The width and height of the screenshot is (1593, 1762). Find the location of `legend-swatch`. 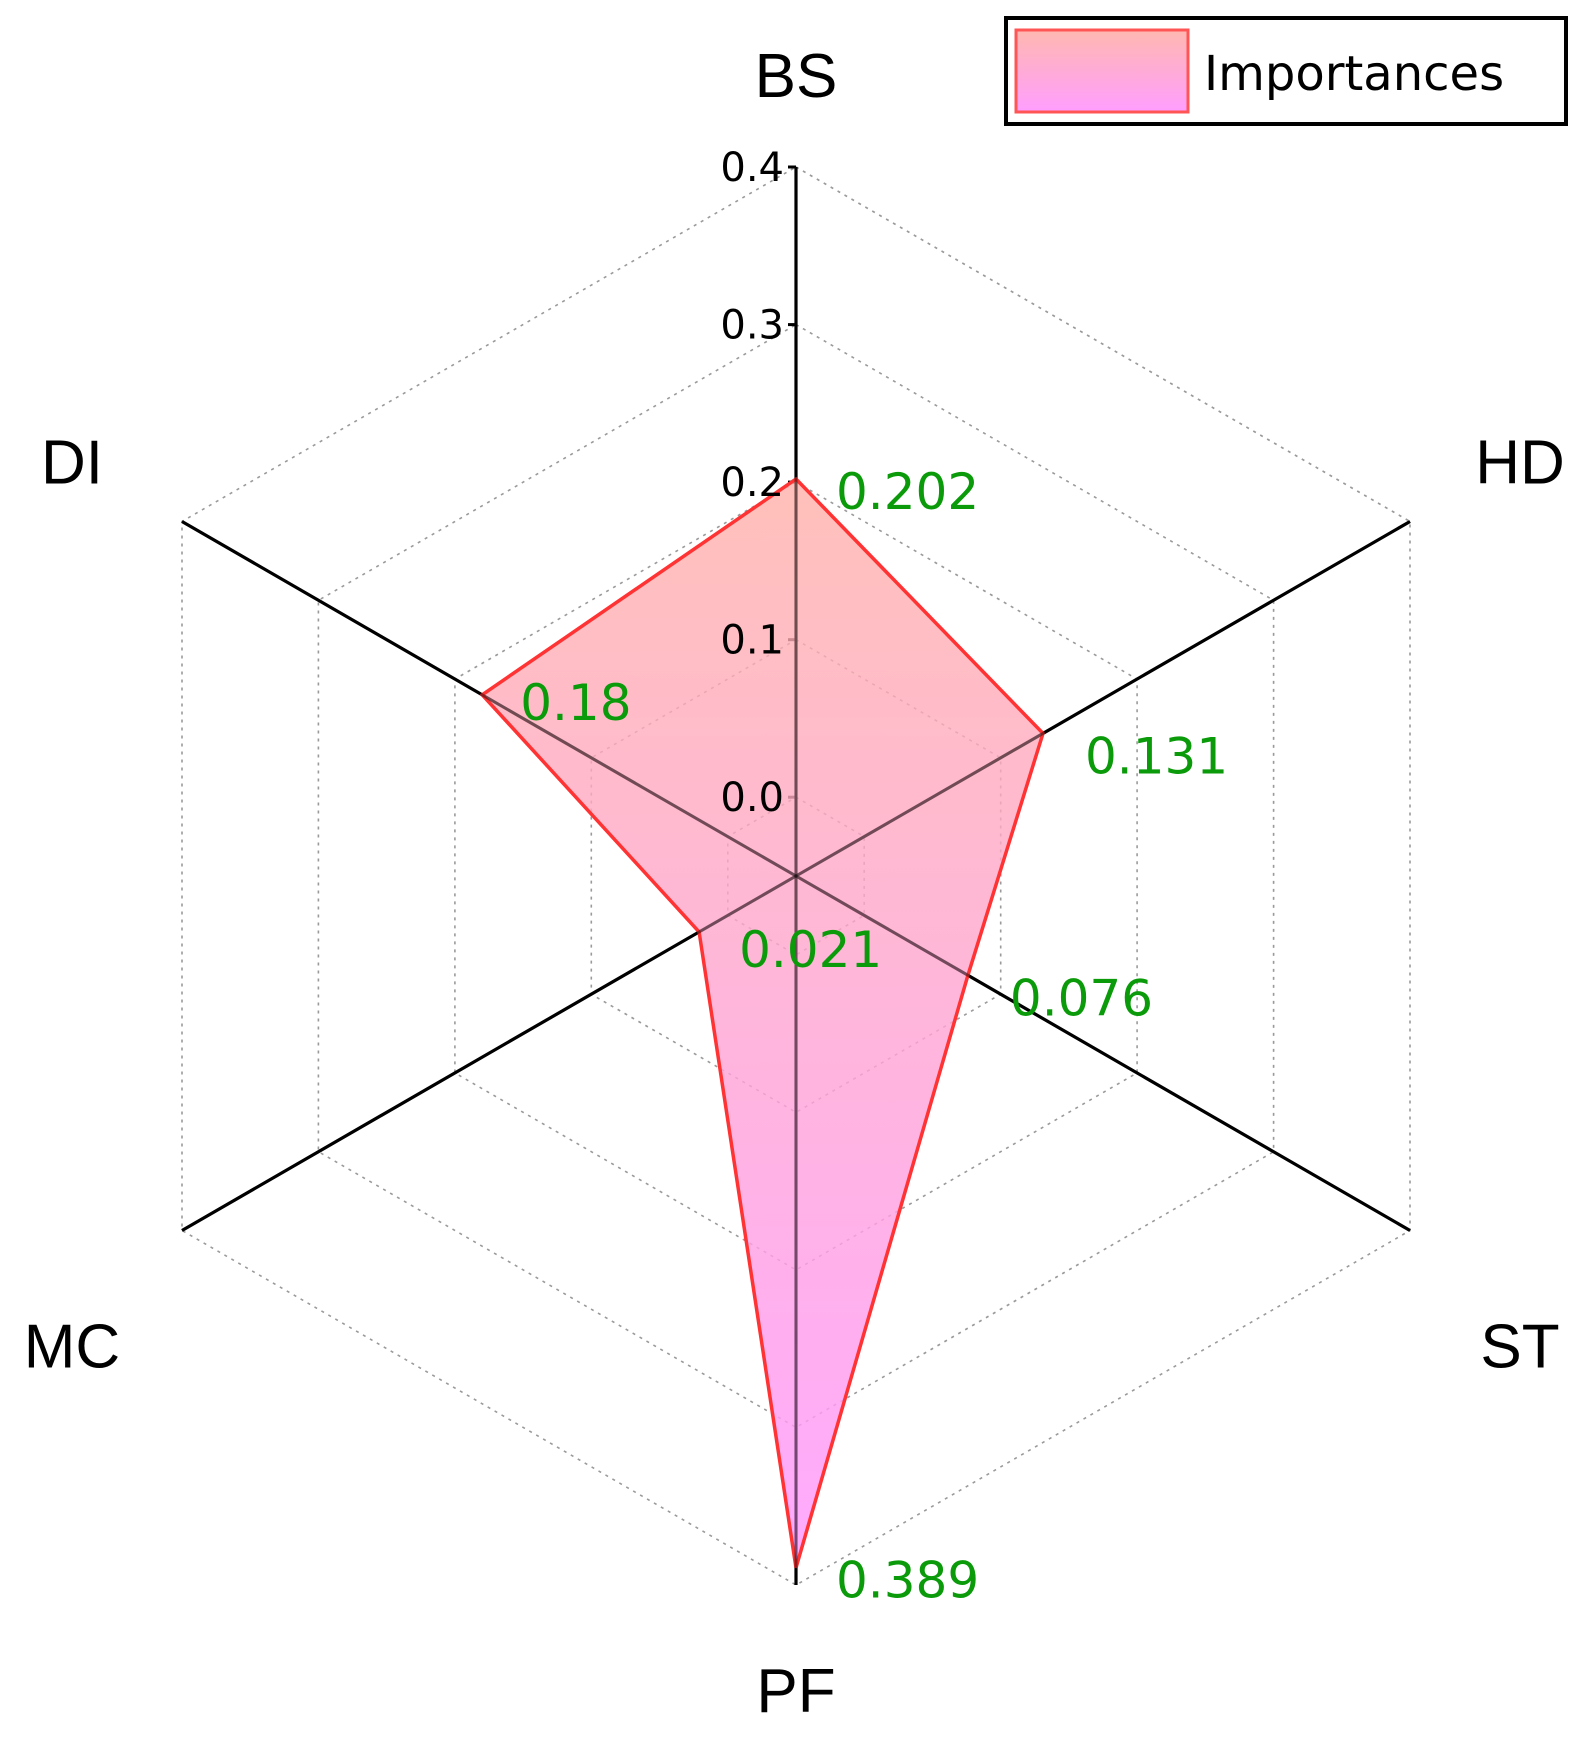

legend-swatch is located at coordinates (1102, 71).